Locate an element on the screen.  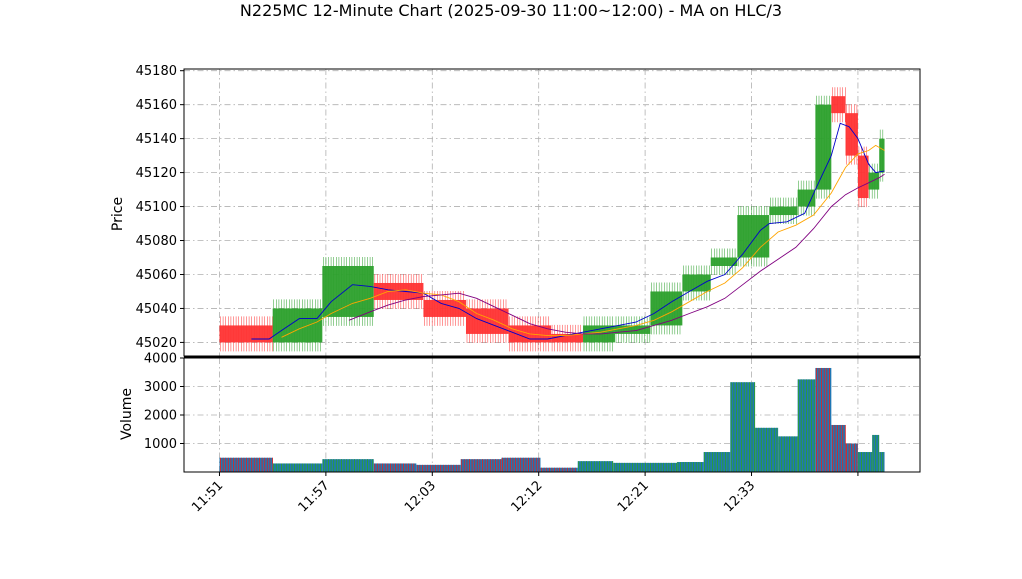
x-tick-label: 12:33 is located at coordinates (739, 496).